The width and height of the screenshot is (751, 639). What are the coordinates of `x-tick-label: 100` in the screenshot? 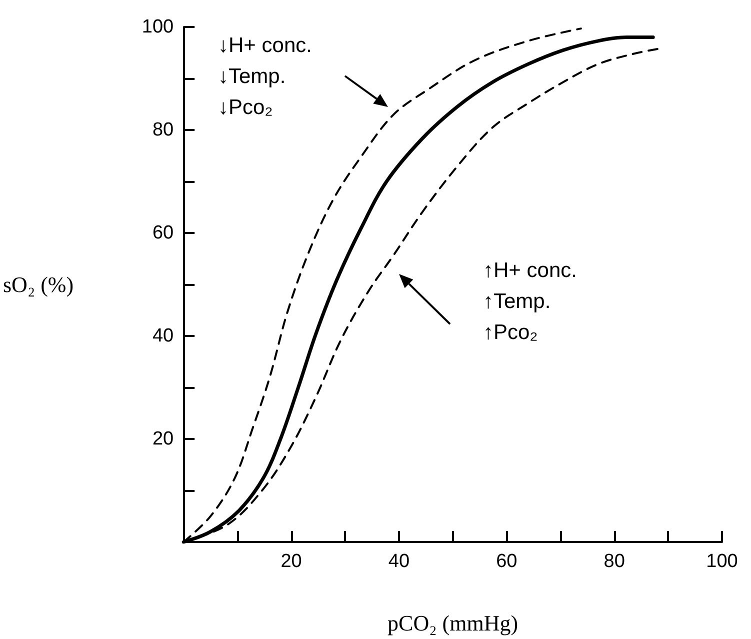 It's located at (722, 561).